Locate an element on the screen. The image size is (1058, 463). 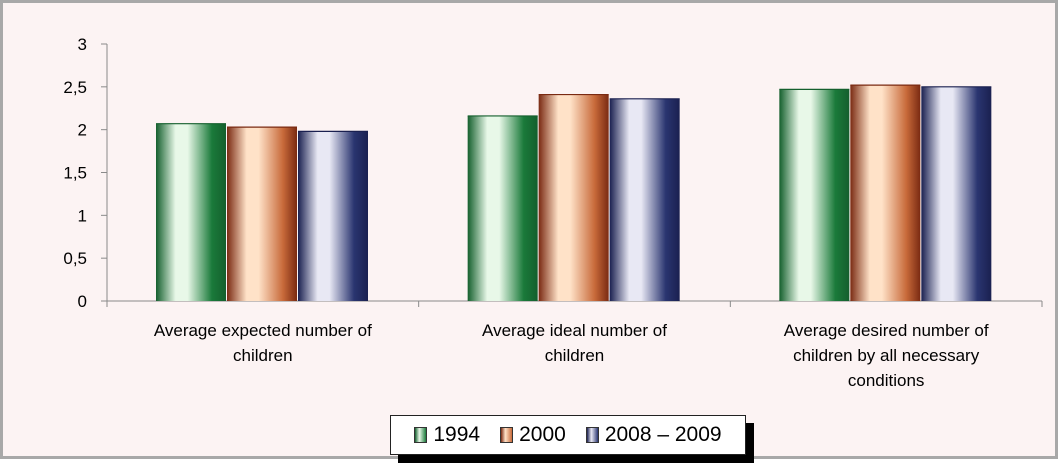
legend-swatch-2000 is located at coordinates (506, 435).